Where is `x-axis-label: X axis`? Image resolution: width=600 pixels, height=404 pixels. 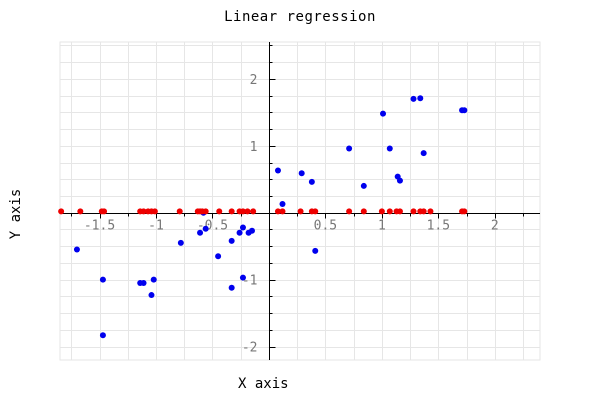 x-axis-label: X axis is located at coordinates (263, 384).